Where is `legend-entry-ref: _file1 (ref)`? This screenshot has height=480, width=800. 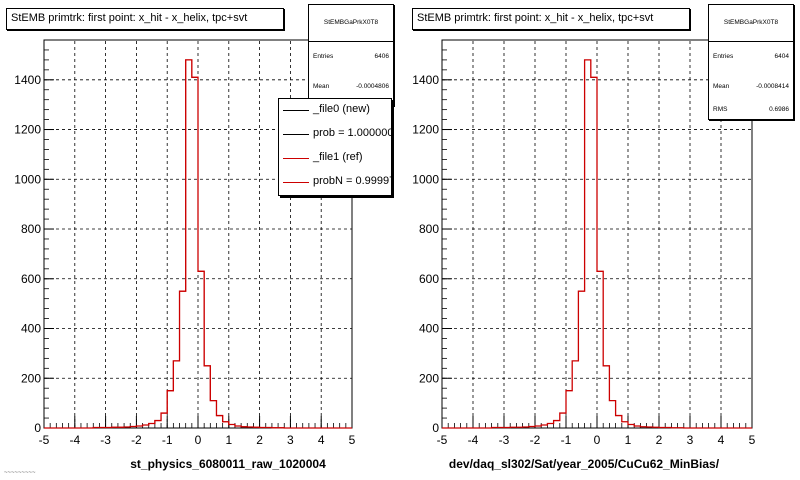 legend-entry-ref: _file1 (ref) is located at coordinates (335, 159).